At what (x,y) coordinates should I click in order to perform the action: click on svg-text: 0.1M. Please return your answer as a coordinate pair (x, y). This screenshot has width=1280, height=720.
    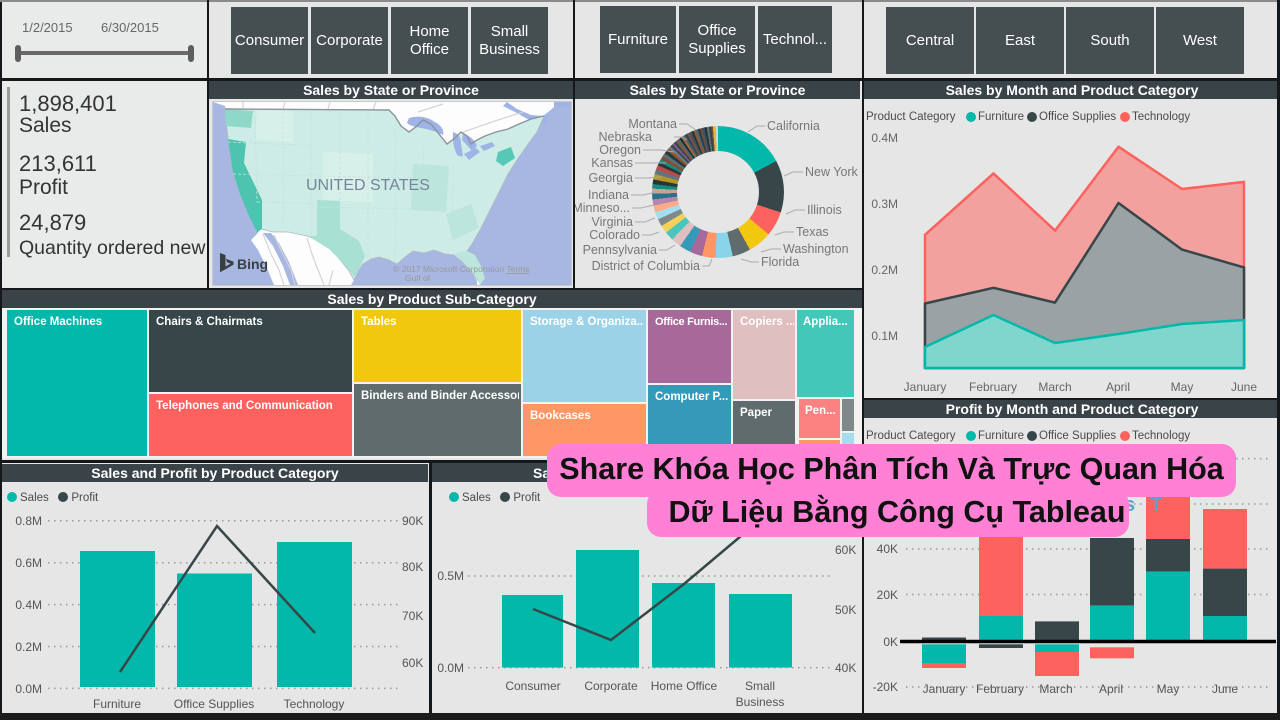
    Looking at the image, I should click on (884, 336).